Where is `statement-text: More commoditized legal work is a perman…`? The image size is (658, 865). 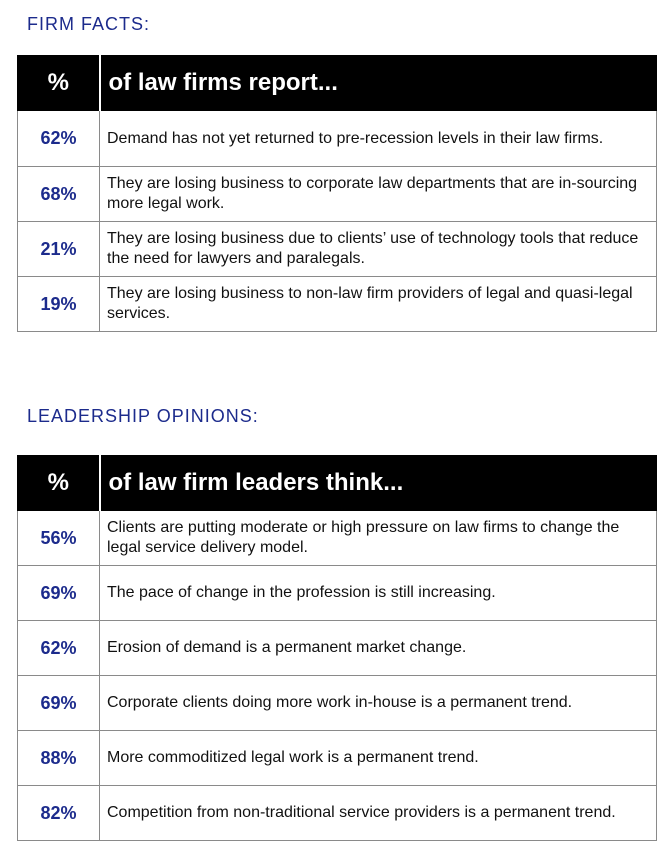
statement-text: More commoditized legal work is a perman… is located at coordinates (378, 758).